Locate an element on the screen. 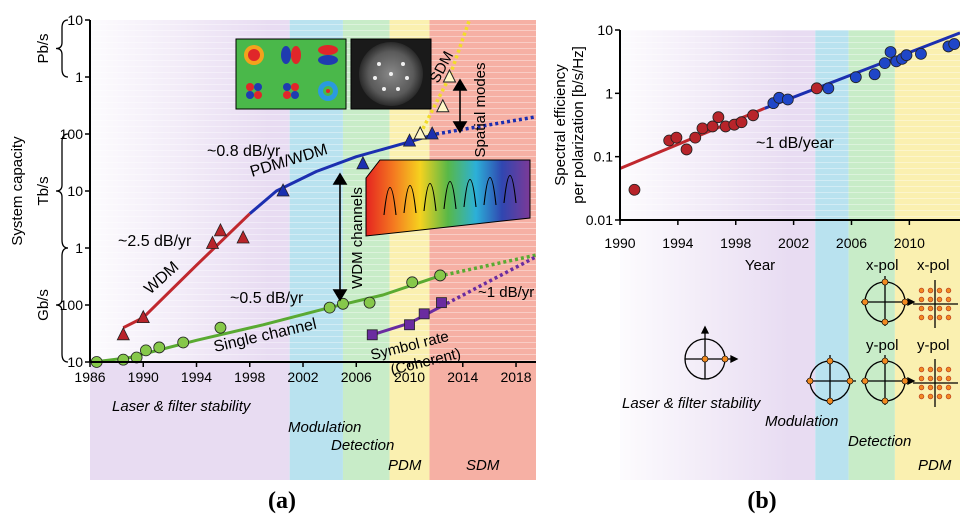 The height and width of the screenshot is (515, 960). constellation-qpsk-mod is located at coordinates (831, 380).